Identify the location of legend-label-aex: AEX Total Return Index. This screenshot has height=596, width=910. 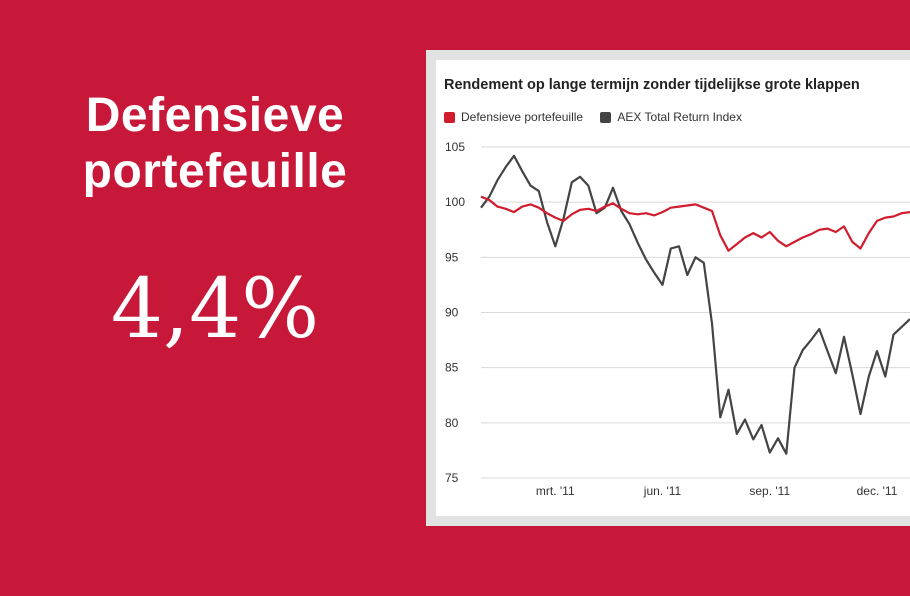
(679, 117).